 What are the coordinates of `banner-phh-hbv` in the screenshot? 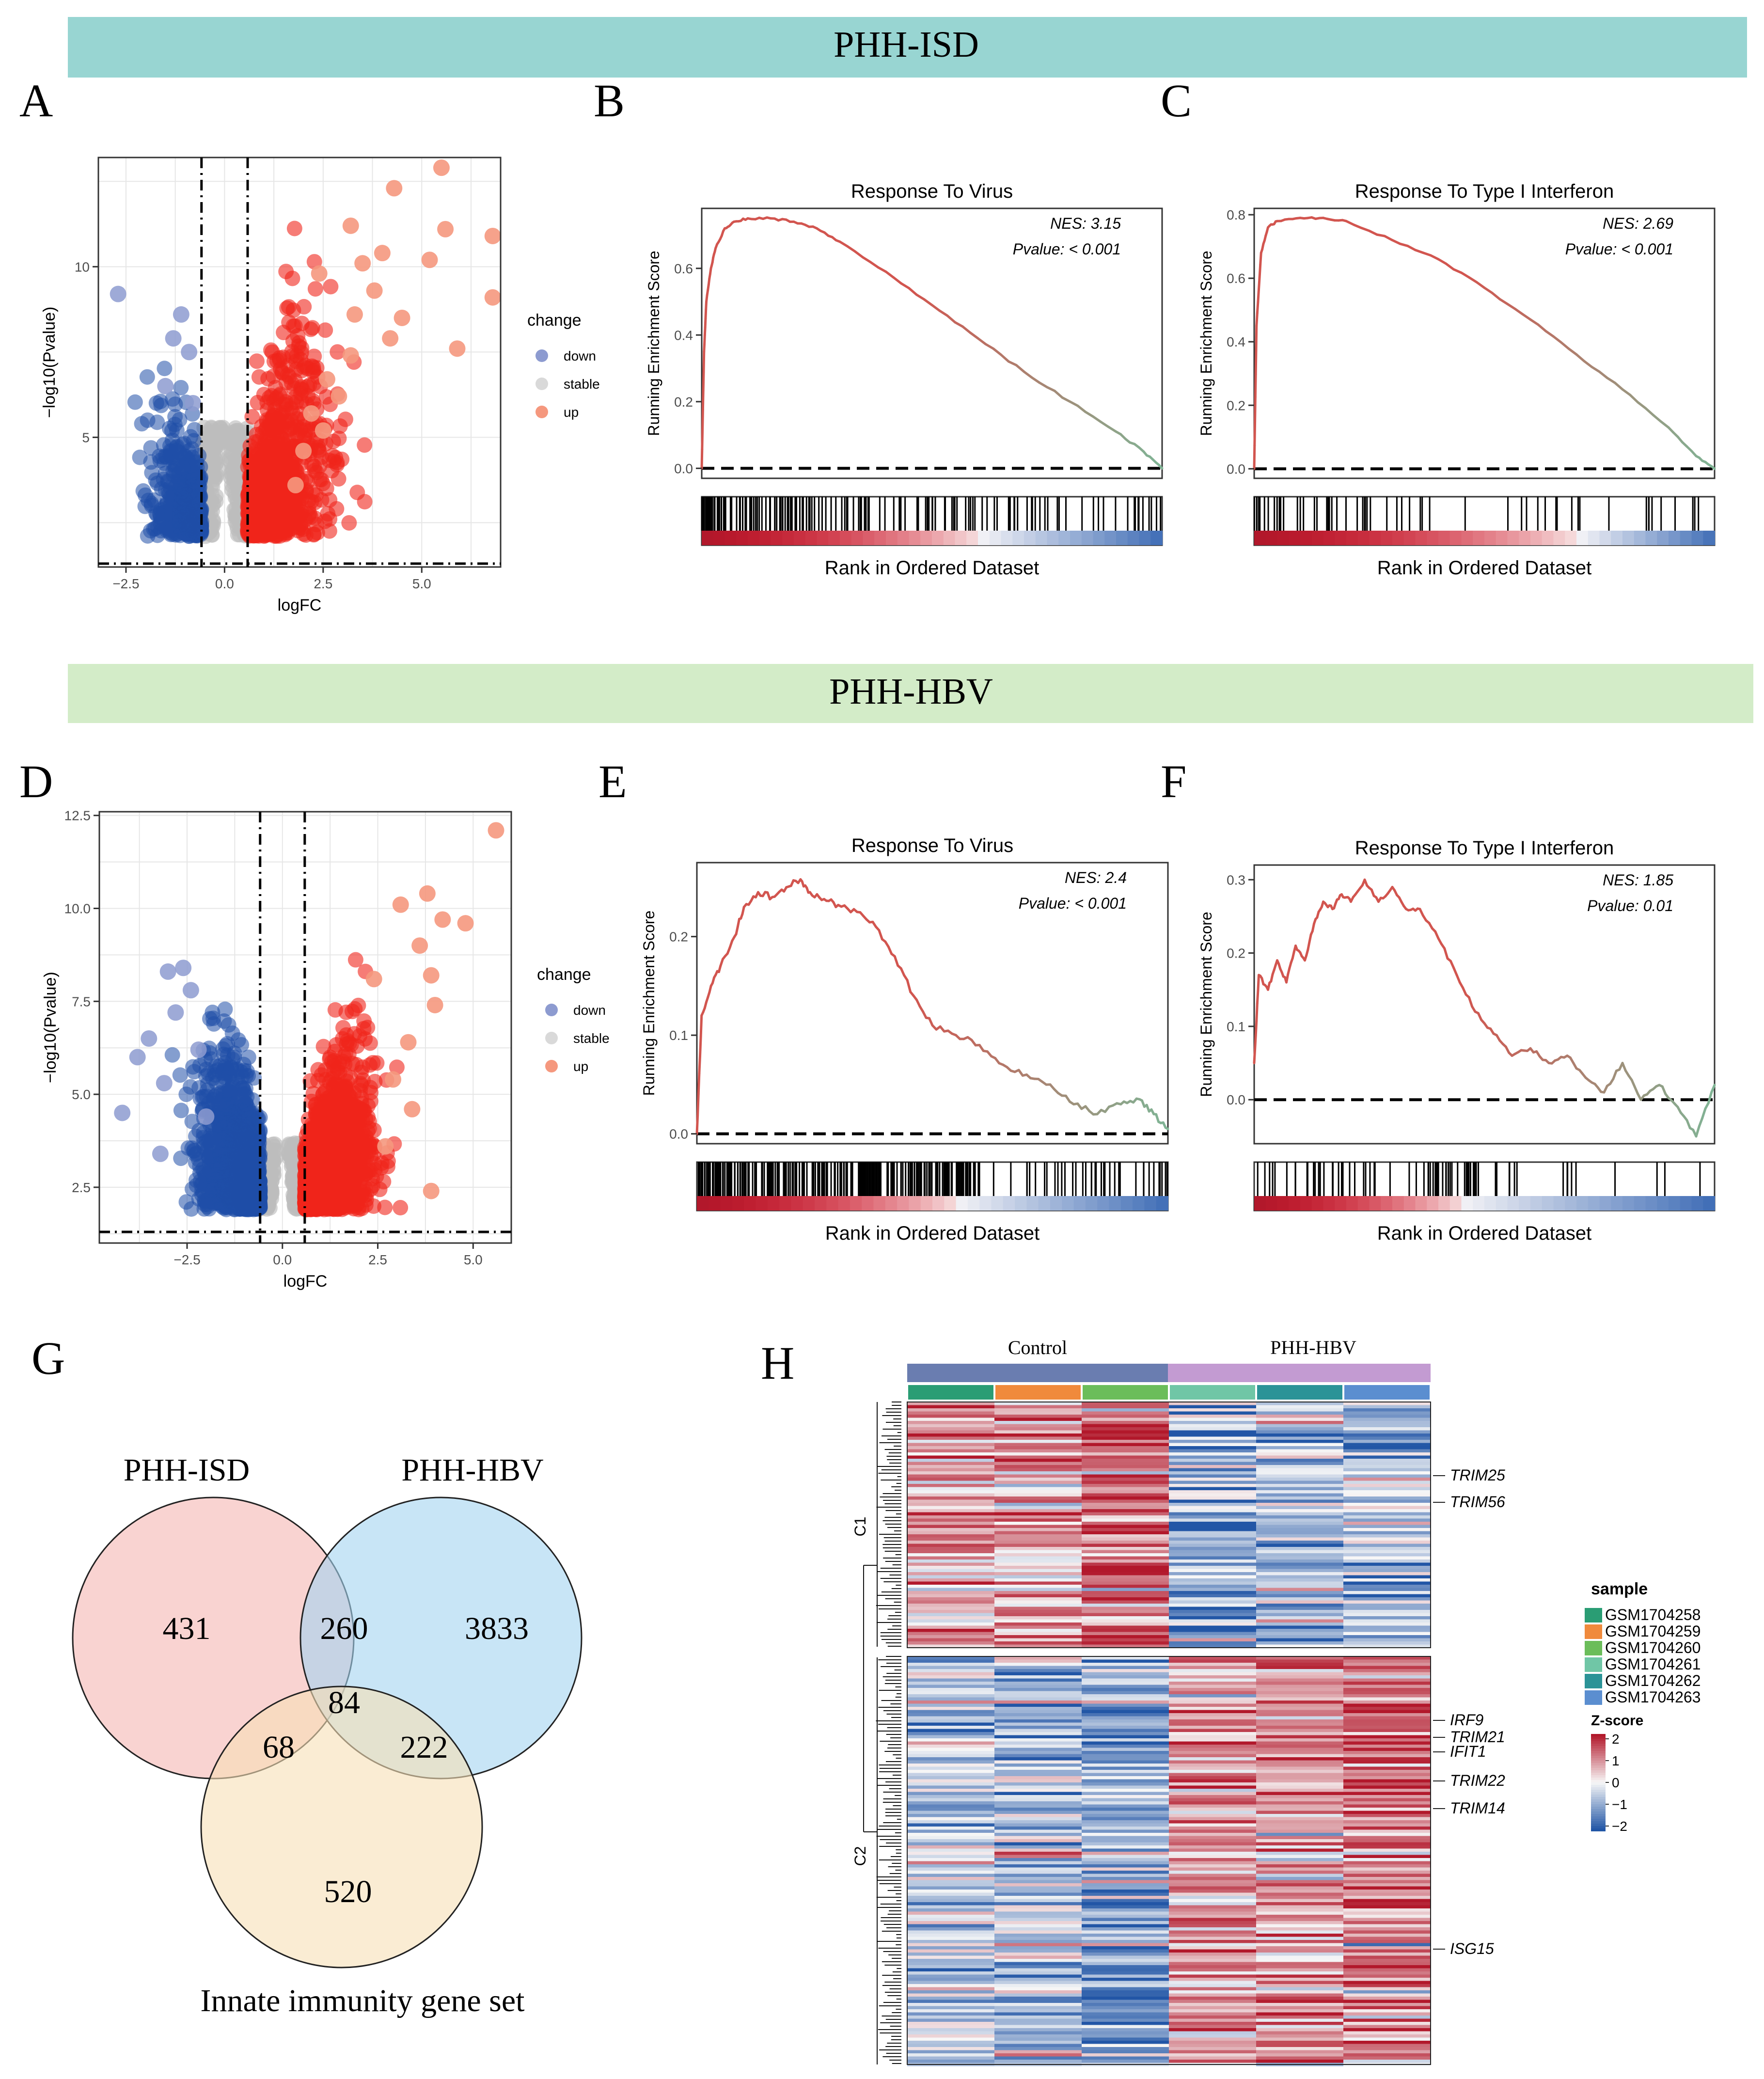 It's located at (911, 694).